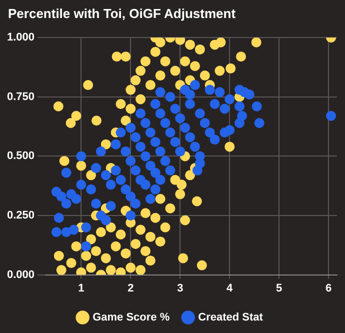 This screenshot has width=345, height=333. What do you see at coordinates (230, 288) in the screenshot?
I see `x-tick-label: 4` at bounding box center [230, 288].